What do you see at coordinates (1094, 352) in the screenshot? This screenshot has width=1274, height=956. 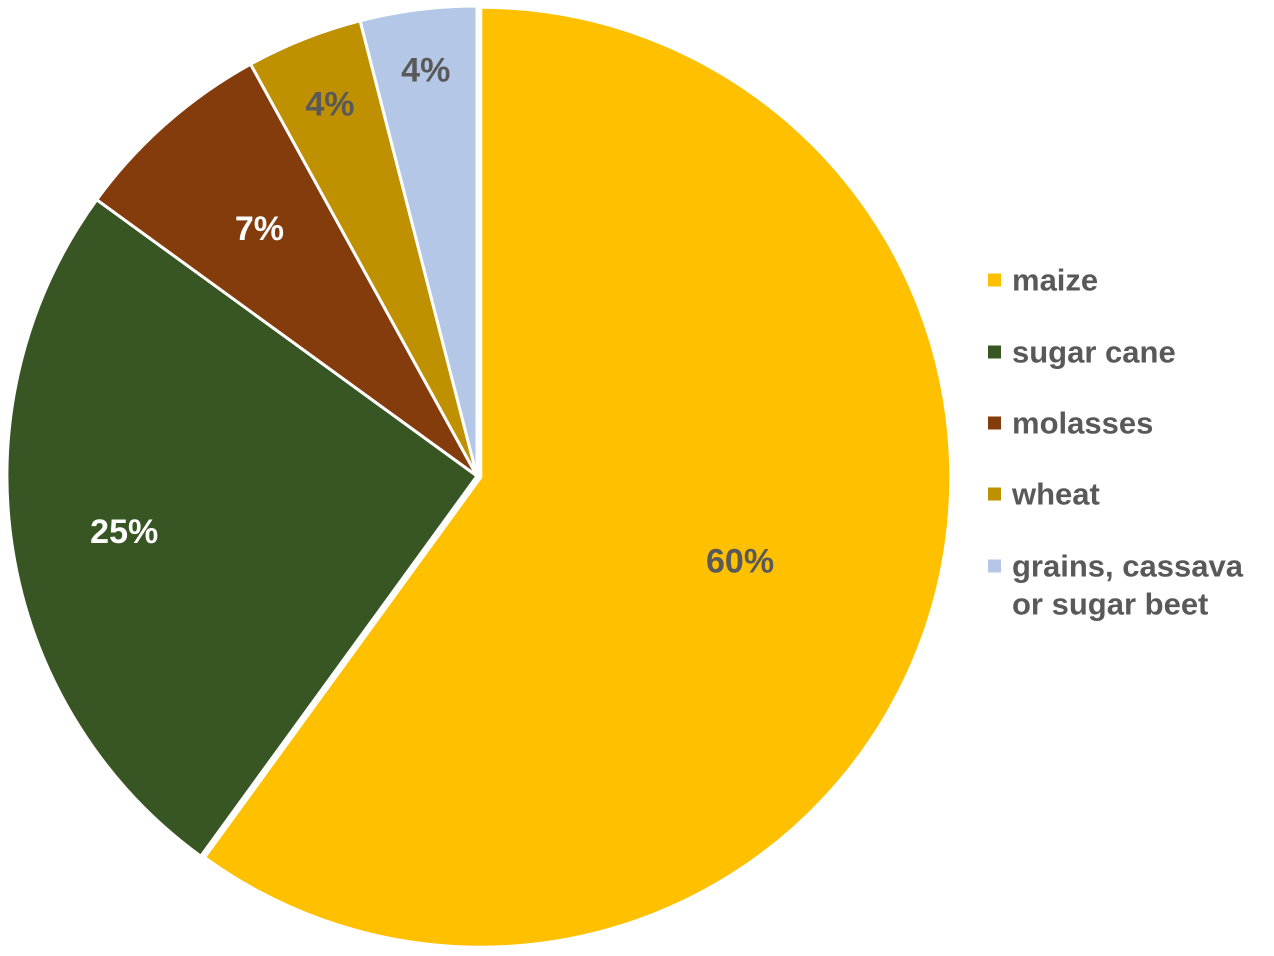 I see `legend-label: sugar cane` at bounding box center [1094, 352].